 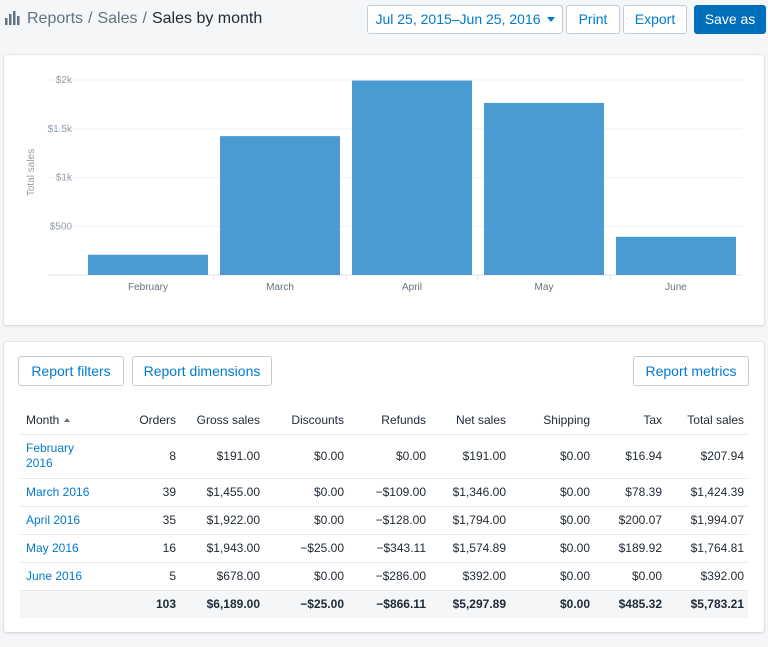 I want to click on print-button: Print, so click(x=593, y=19).